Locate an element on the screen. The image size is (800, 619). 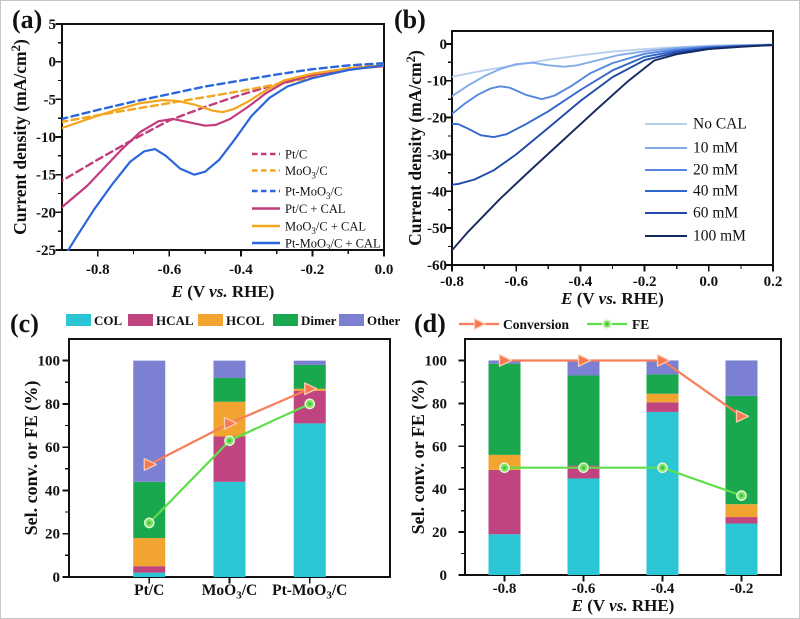
x-axis-ticks: Pt/C MoO3/C Pt-MoO3/C is located at coordinates (240, 589).